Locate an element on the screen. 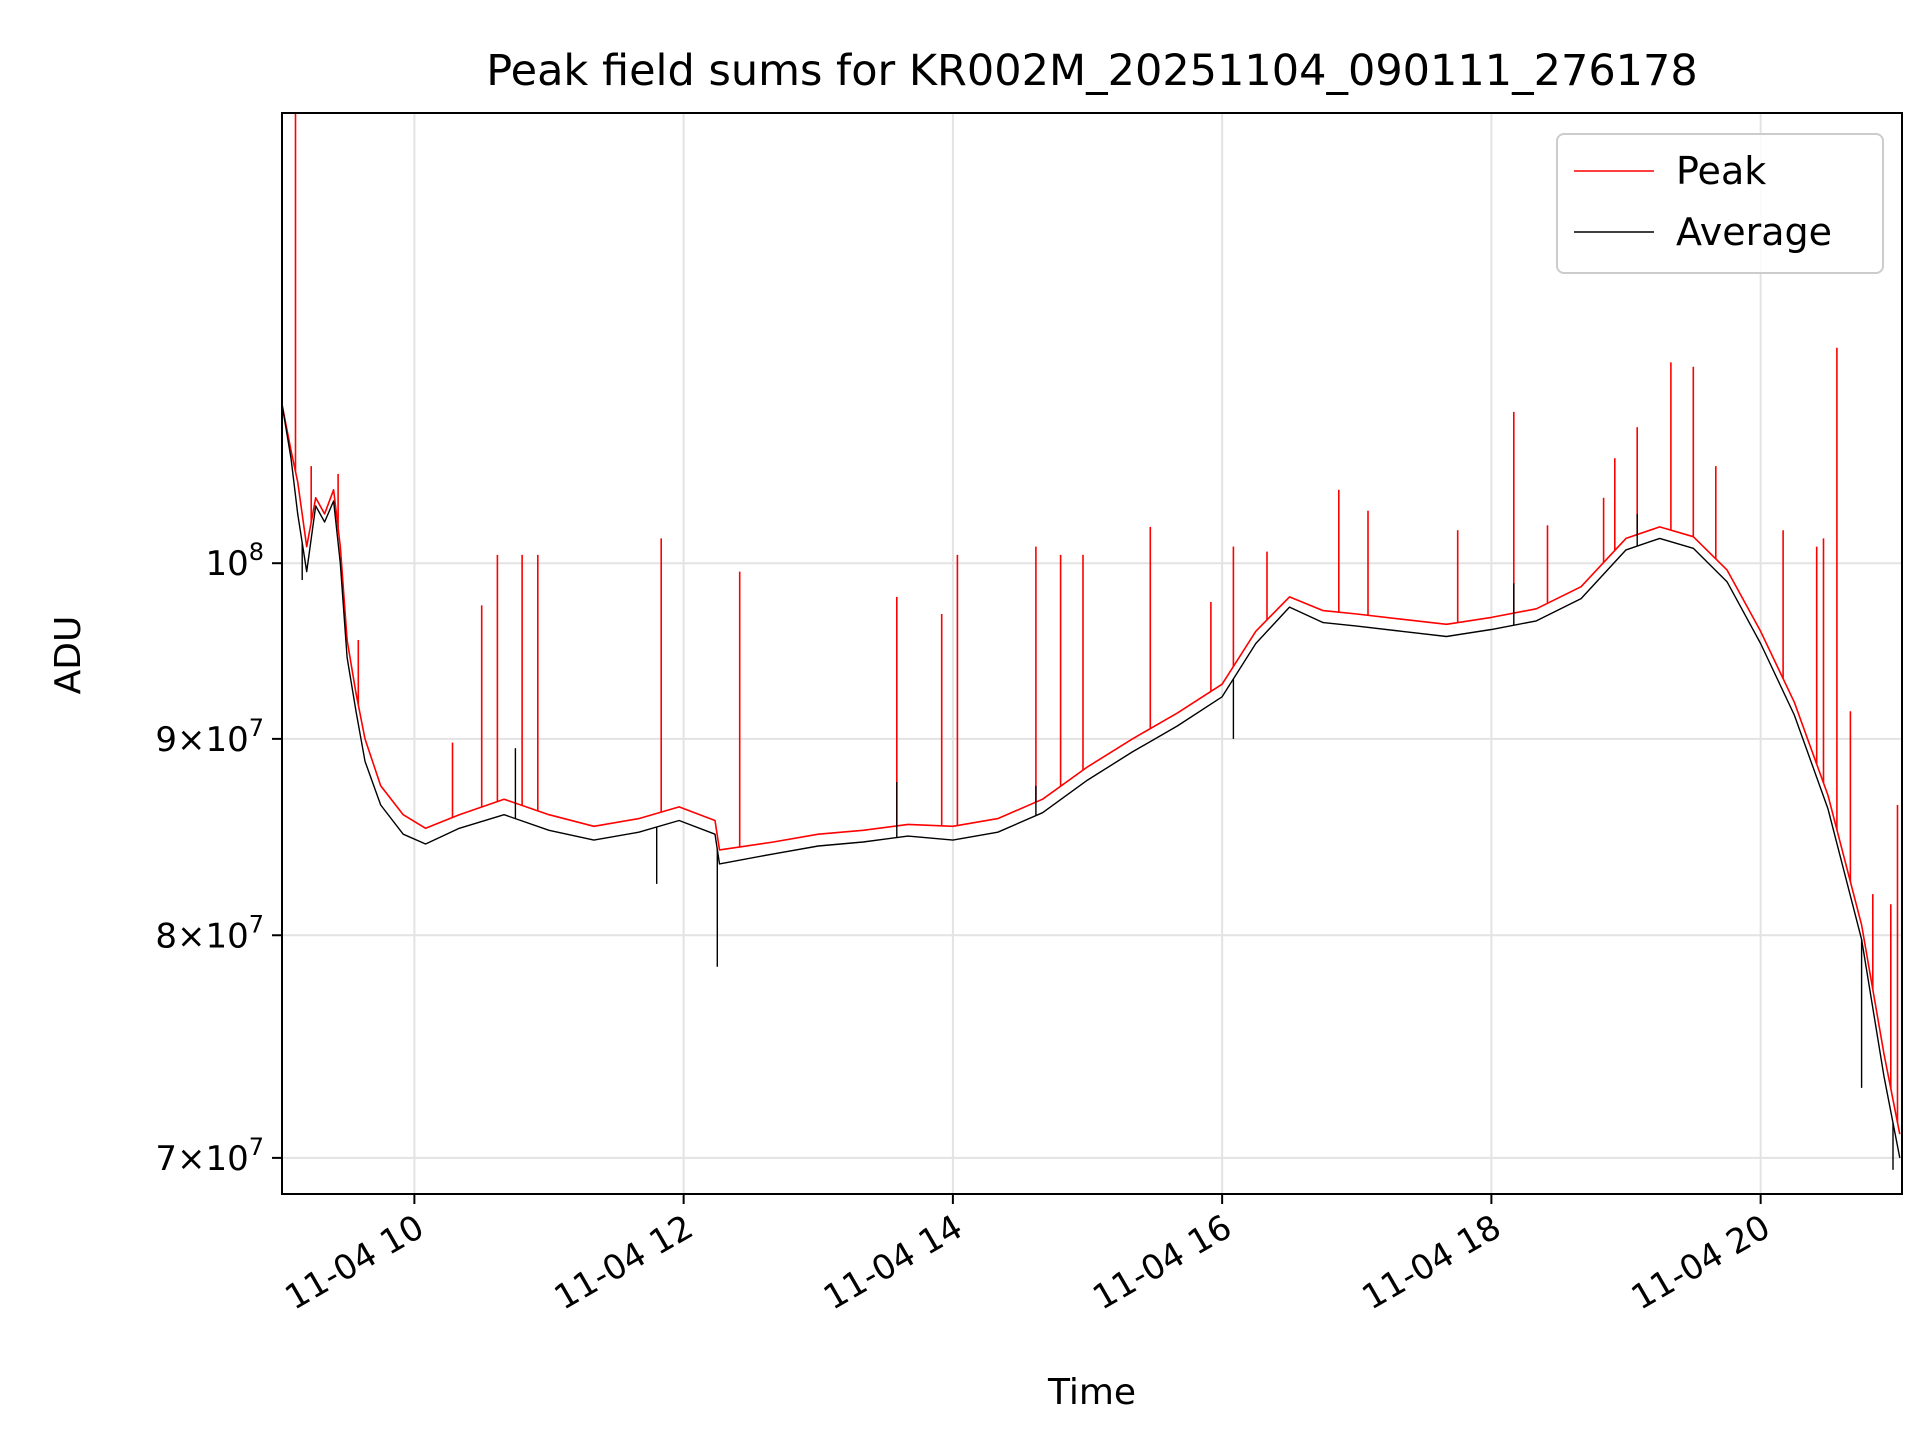 Image resolution: width=1920 pixels, height=1440 pixels. y-tick-label: 9×107 is located at coordinates (209, 737).